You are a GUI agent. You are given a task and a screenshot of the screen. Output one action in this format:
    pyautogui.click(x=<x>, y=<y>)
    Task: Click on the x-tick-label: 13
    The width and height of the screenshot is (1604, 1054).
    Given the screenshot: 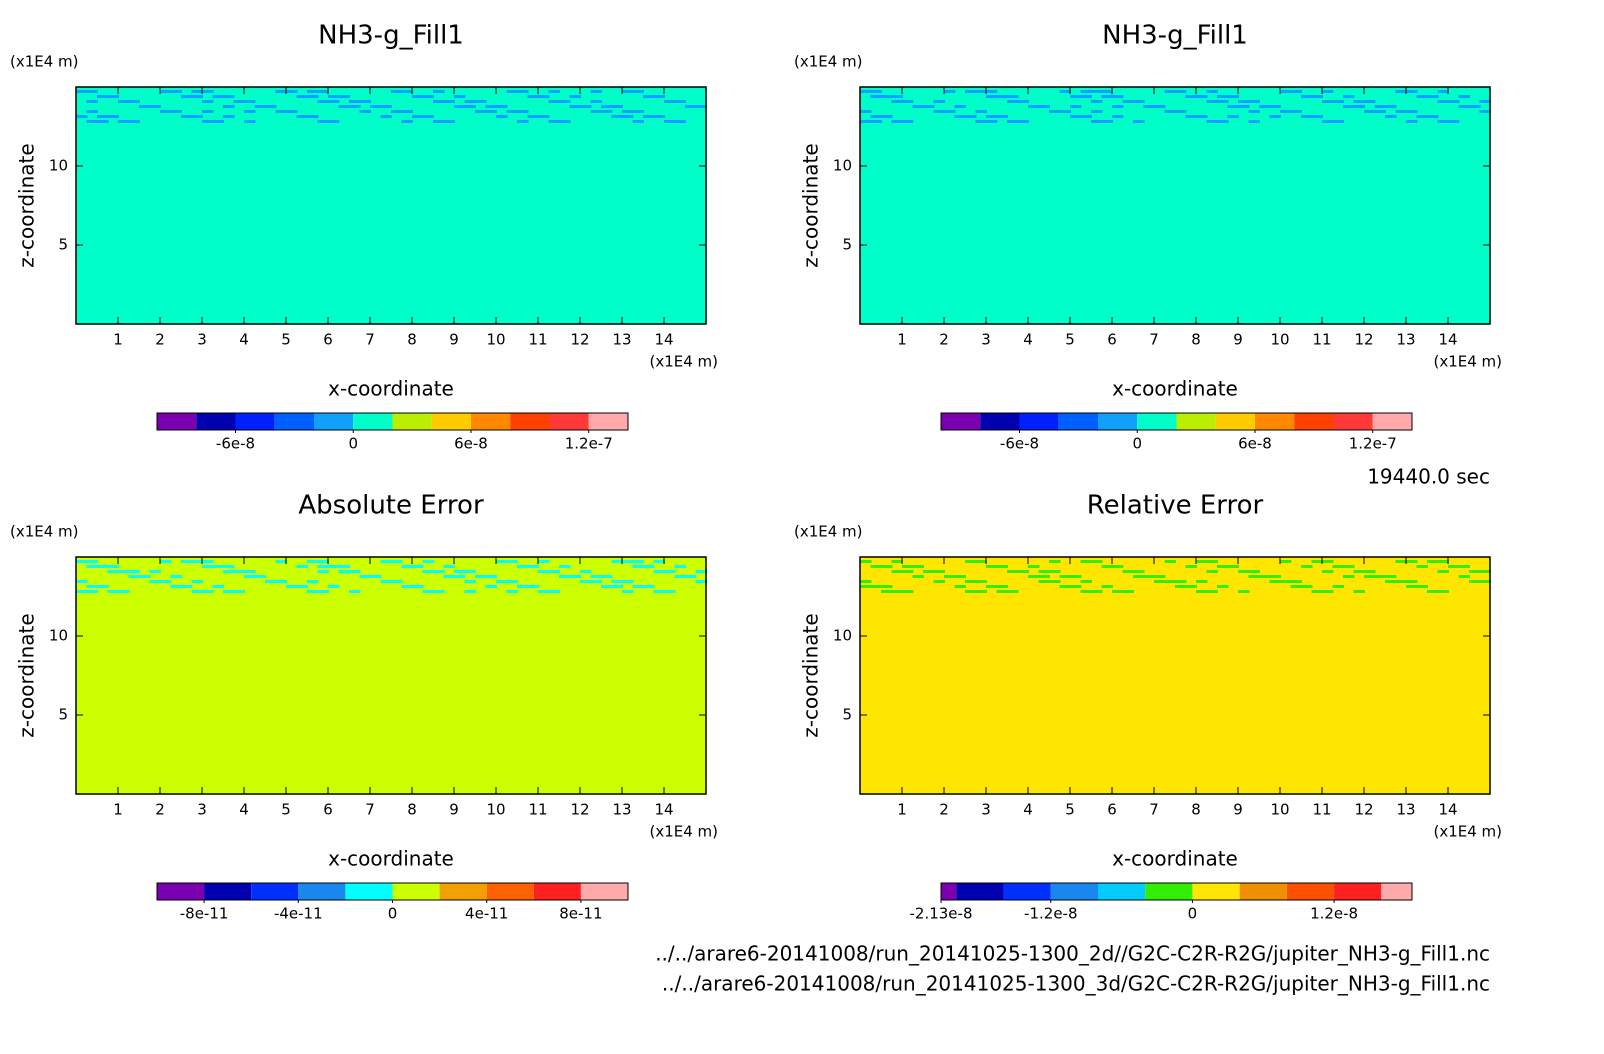 What is the action you would take?
    pyautogui.click(x=1405, y=340)
    